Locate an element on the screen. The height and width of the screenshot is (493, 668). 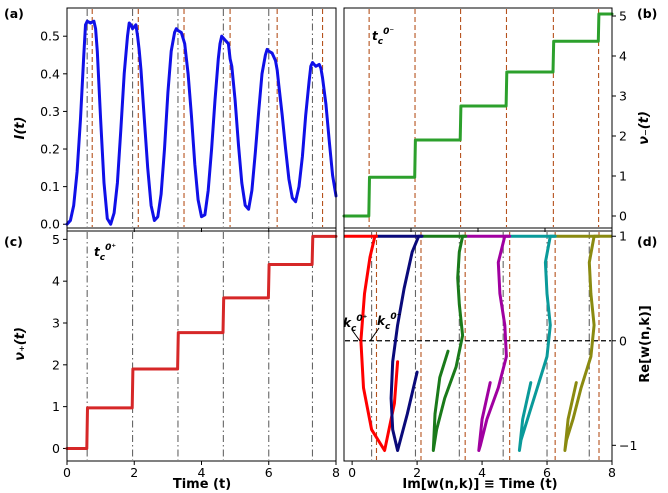
panel-d-arrow-left is located at coordinates (356, 335).